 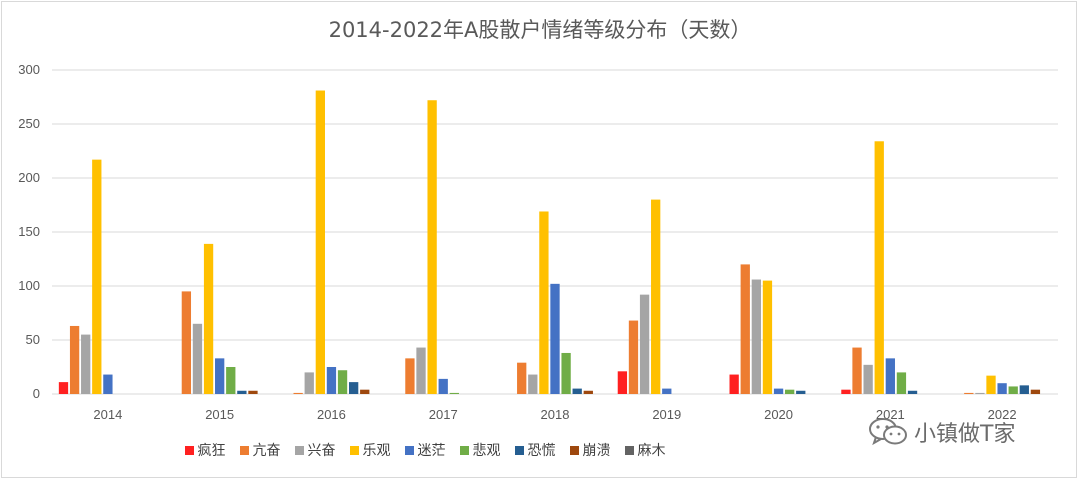 What do you see at coordinates (431, 451) in the screenshot?
I see `legend-label: 迷茫` at bounding box center [431, 451].